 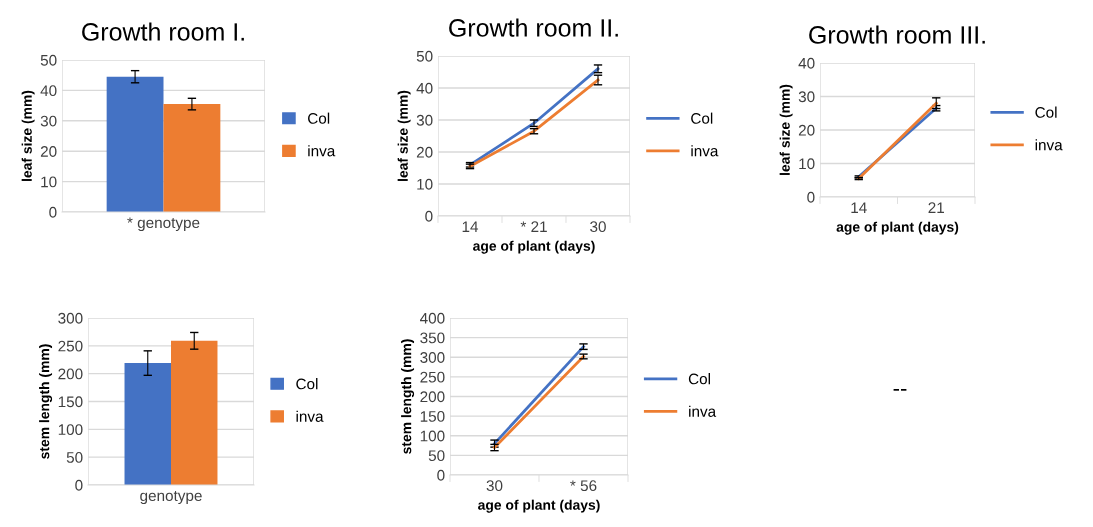 What do you see at coordinates (897, 34) in the screenshot?
I see `chart-title: Growth room III.` at bounding box center [897, 34].